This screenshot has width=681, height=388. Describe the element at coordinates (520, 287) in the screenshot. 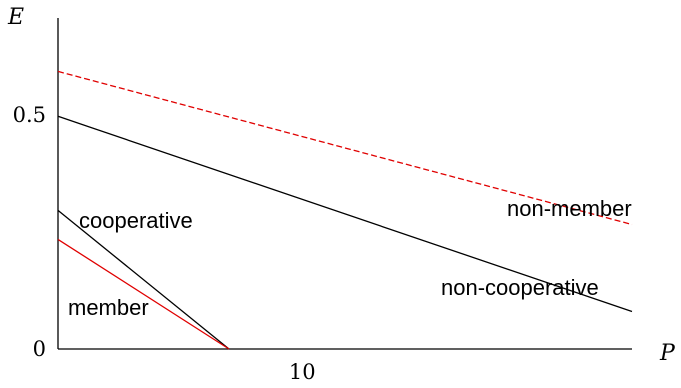

I see `series-label-non-cooperative: non-cooperative` at that location.